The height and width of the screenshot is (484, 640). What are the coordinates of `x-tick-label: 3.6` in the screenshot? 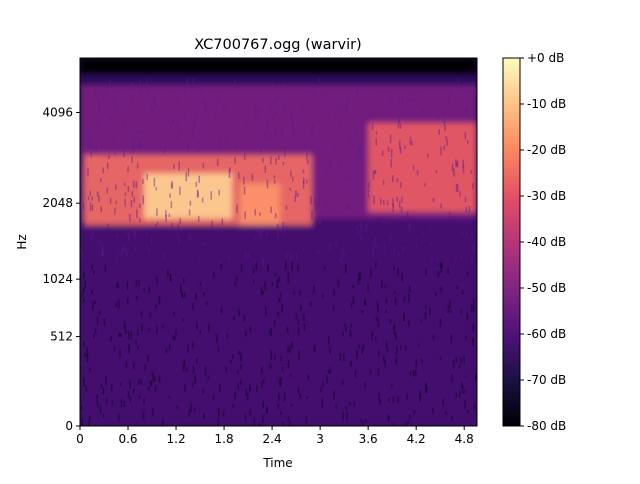 It's located at (368, 439).